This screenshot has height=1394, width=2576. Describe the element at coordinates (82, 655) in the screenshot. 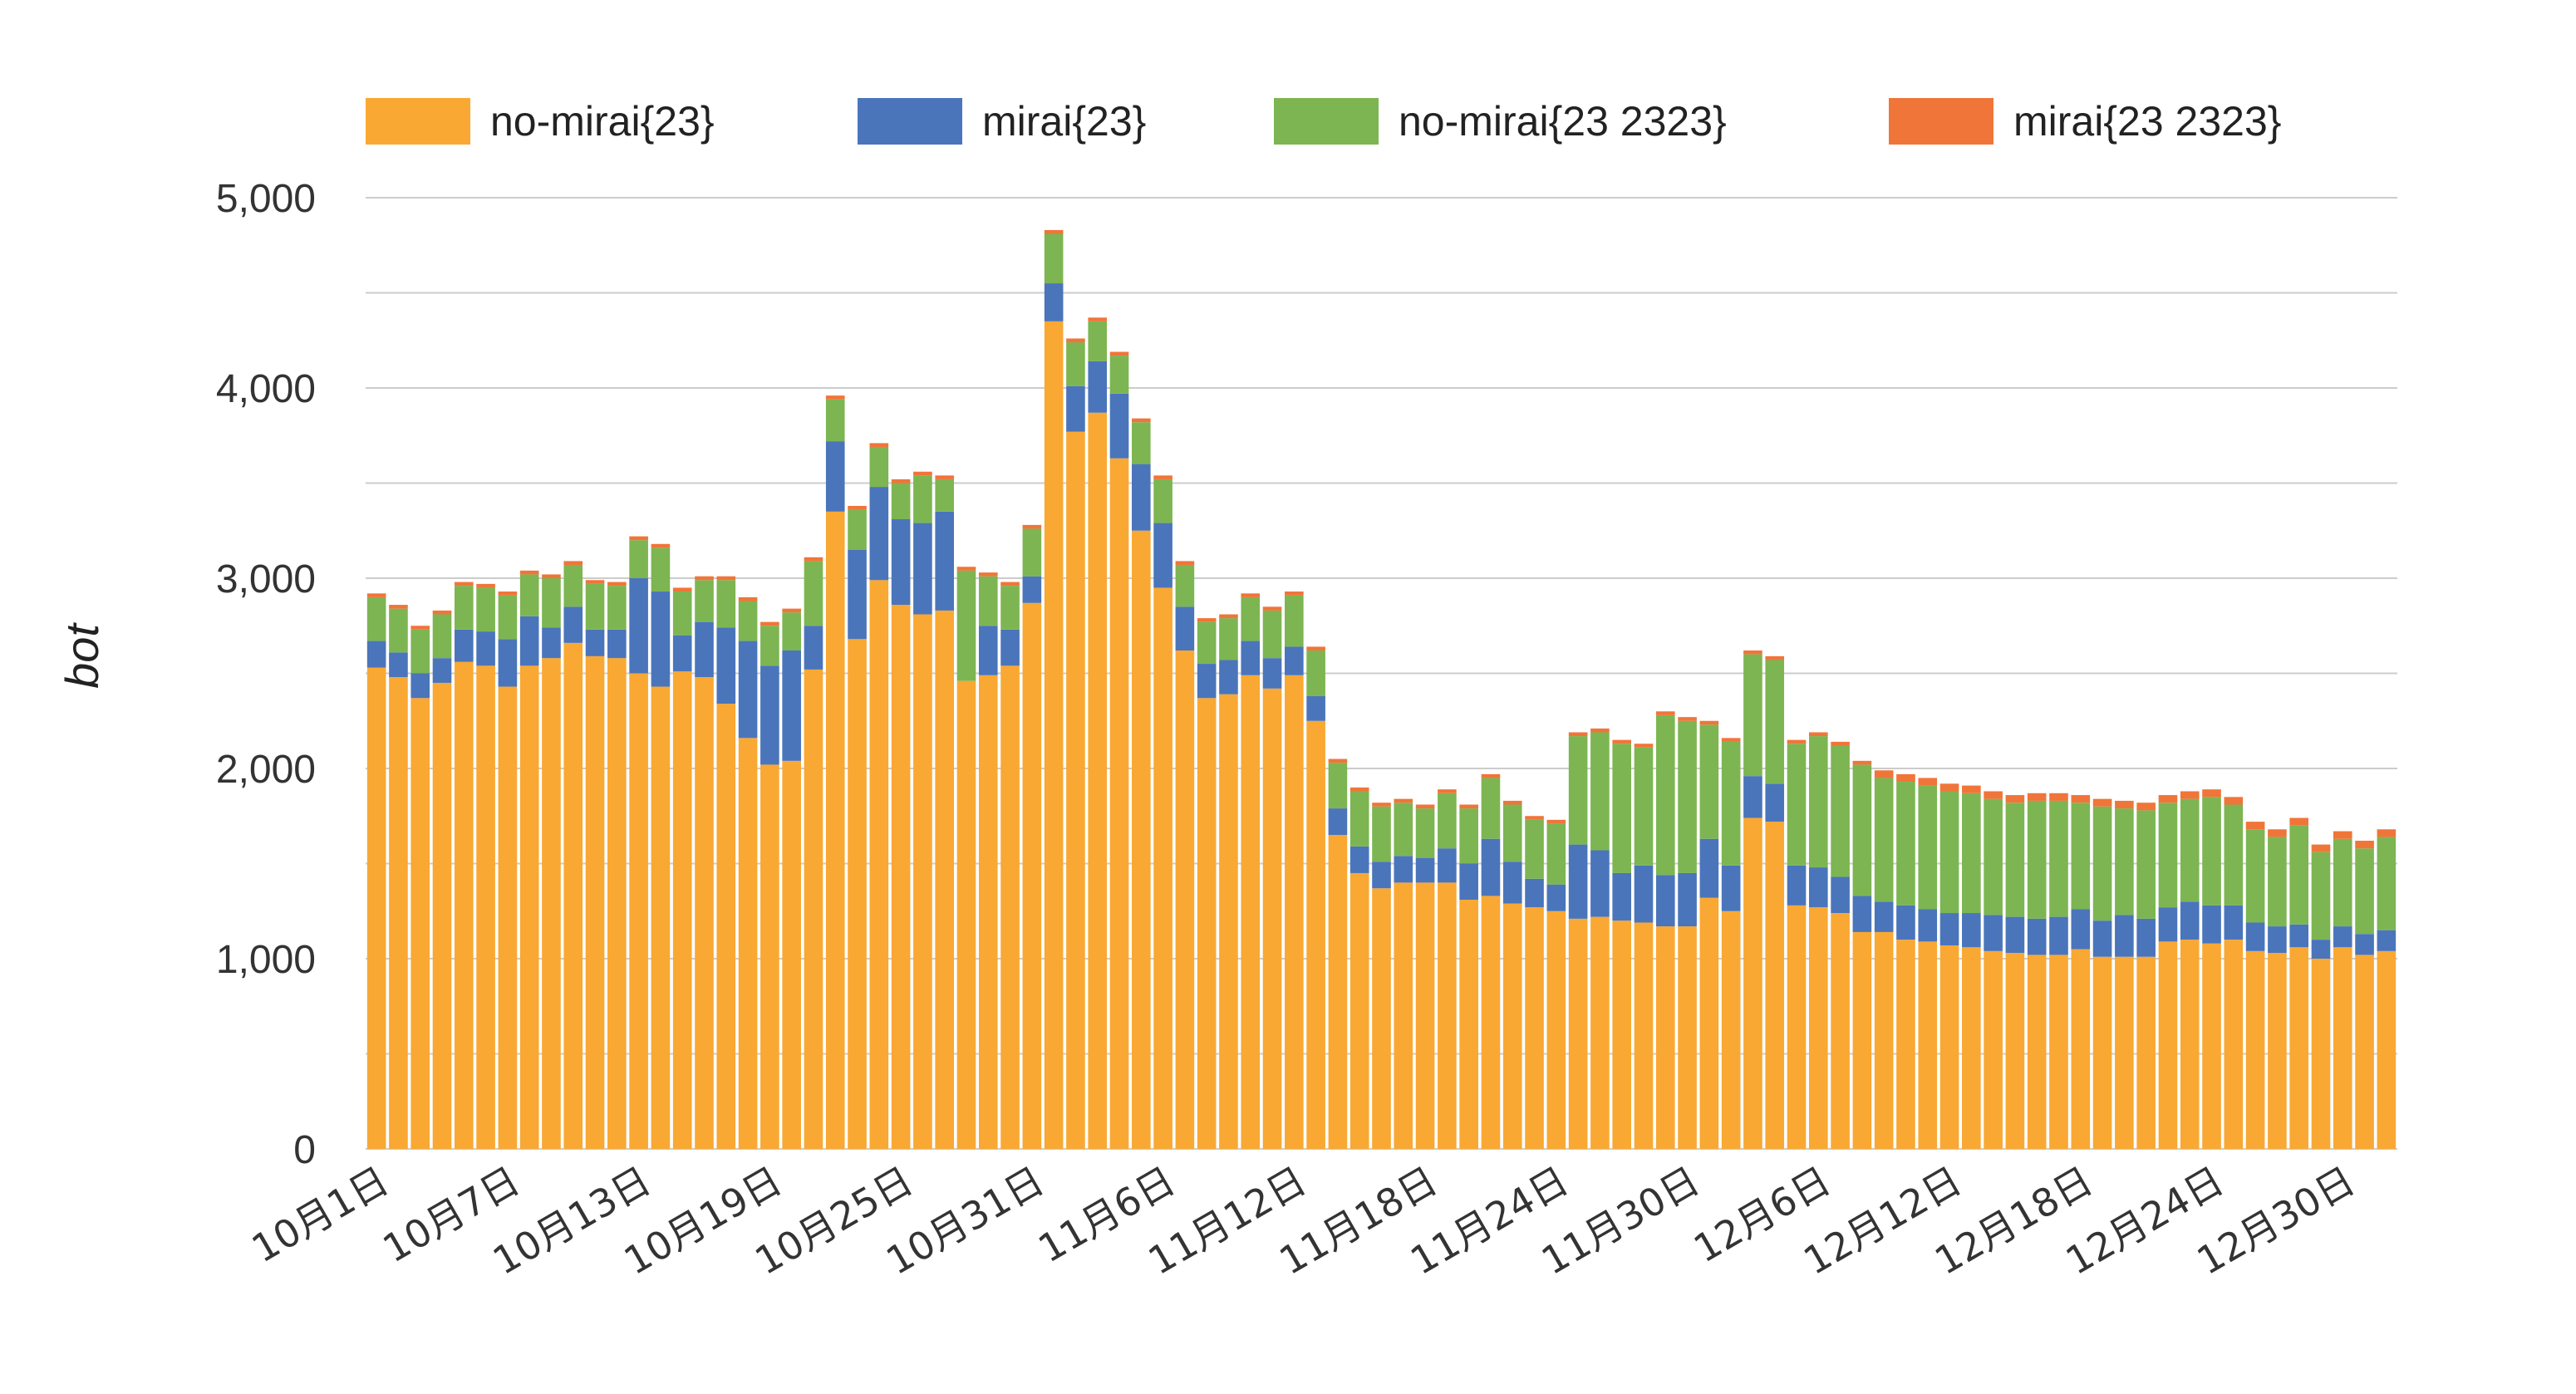

I see `y-axis-label: bot` at that location.